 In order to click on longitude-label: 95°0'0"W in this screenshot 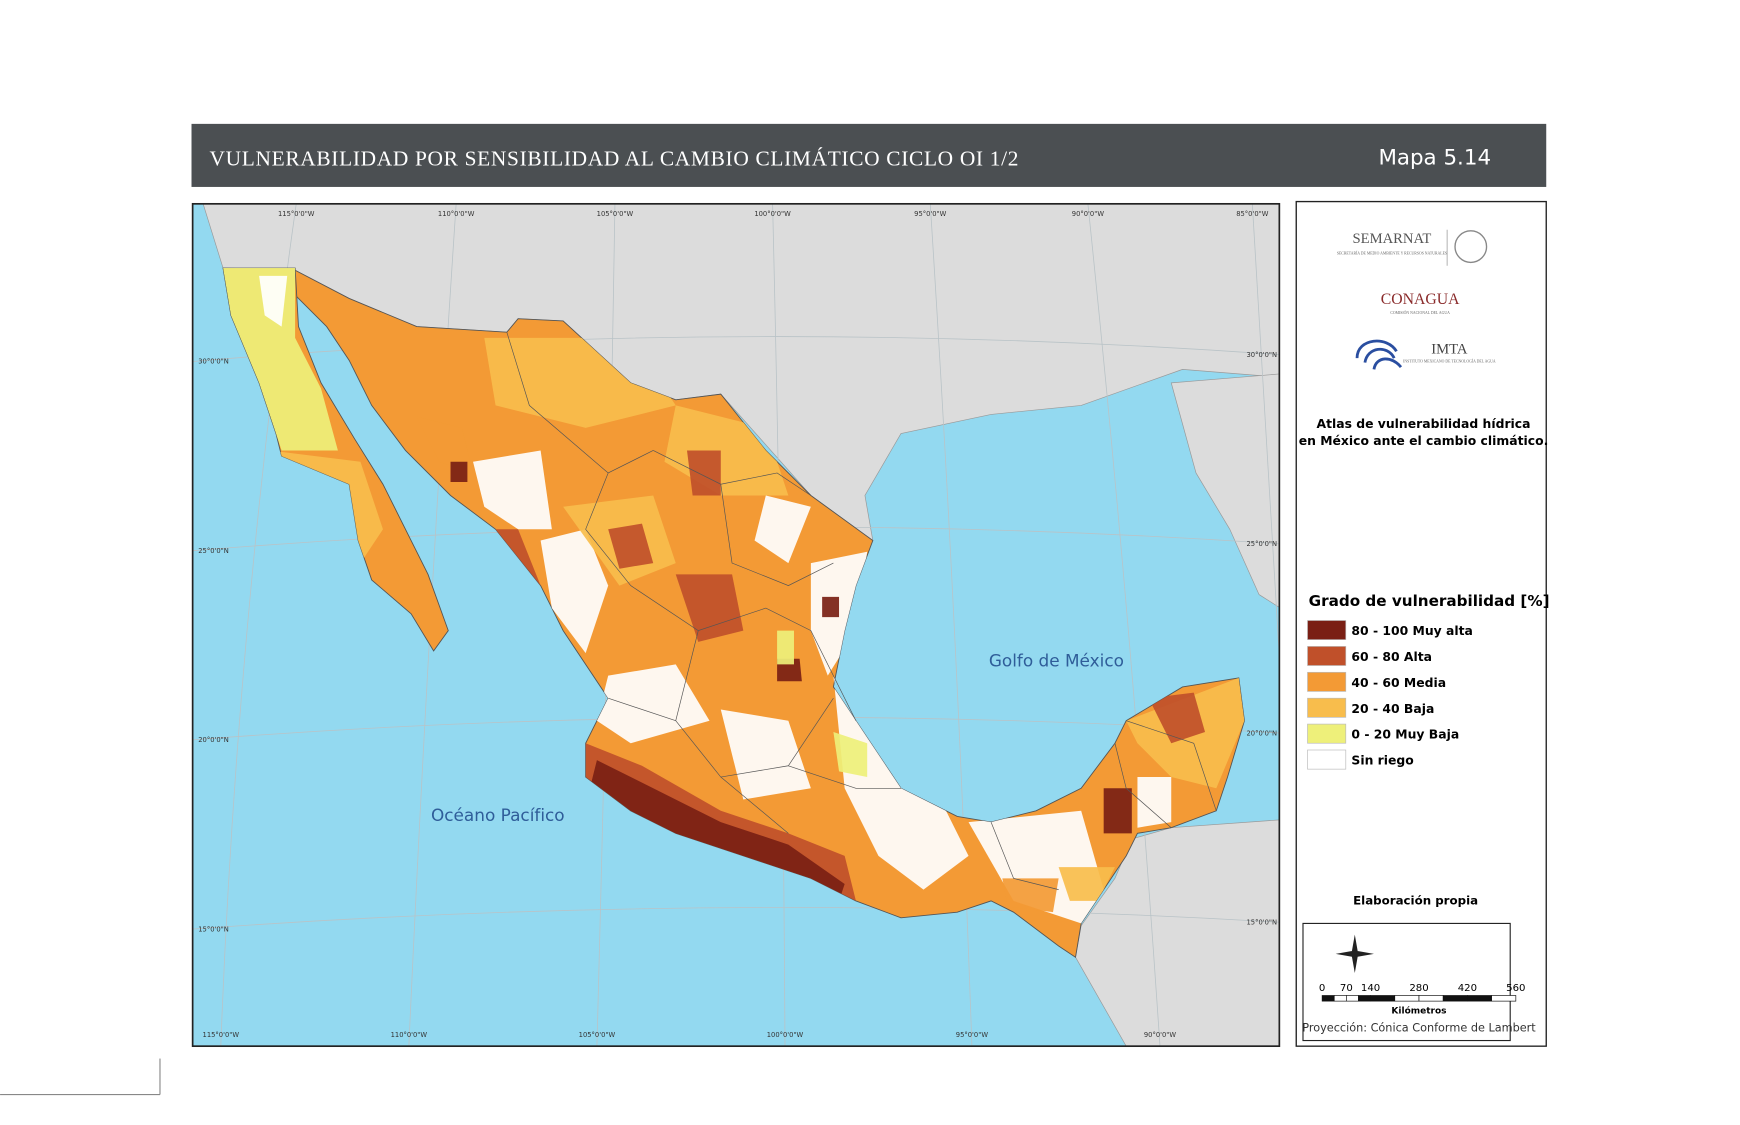, I will do `click(972, 1035)`.